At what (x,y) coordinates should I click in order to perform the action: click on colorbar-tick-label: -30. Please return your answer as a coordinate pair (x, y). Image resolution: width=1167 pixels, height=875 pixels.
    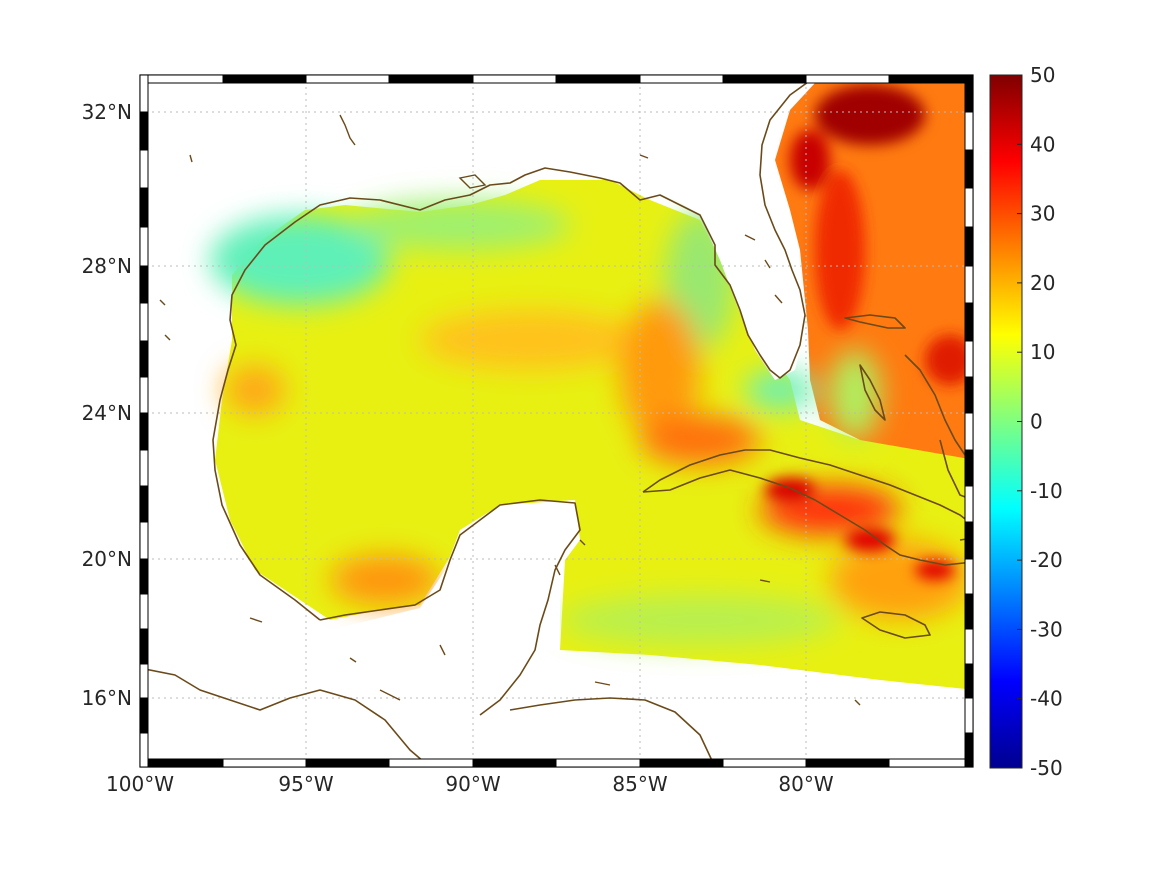
    Looking at the image, I should click on (1046, 629).